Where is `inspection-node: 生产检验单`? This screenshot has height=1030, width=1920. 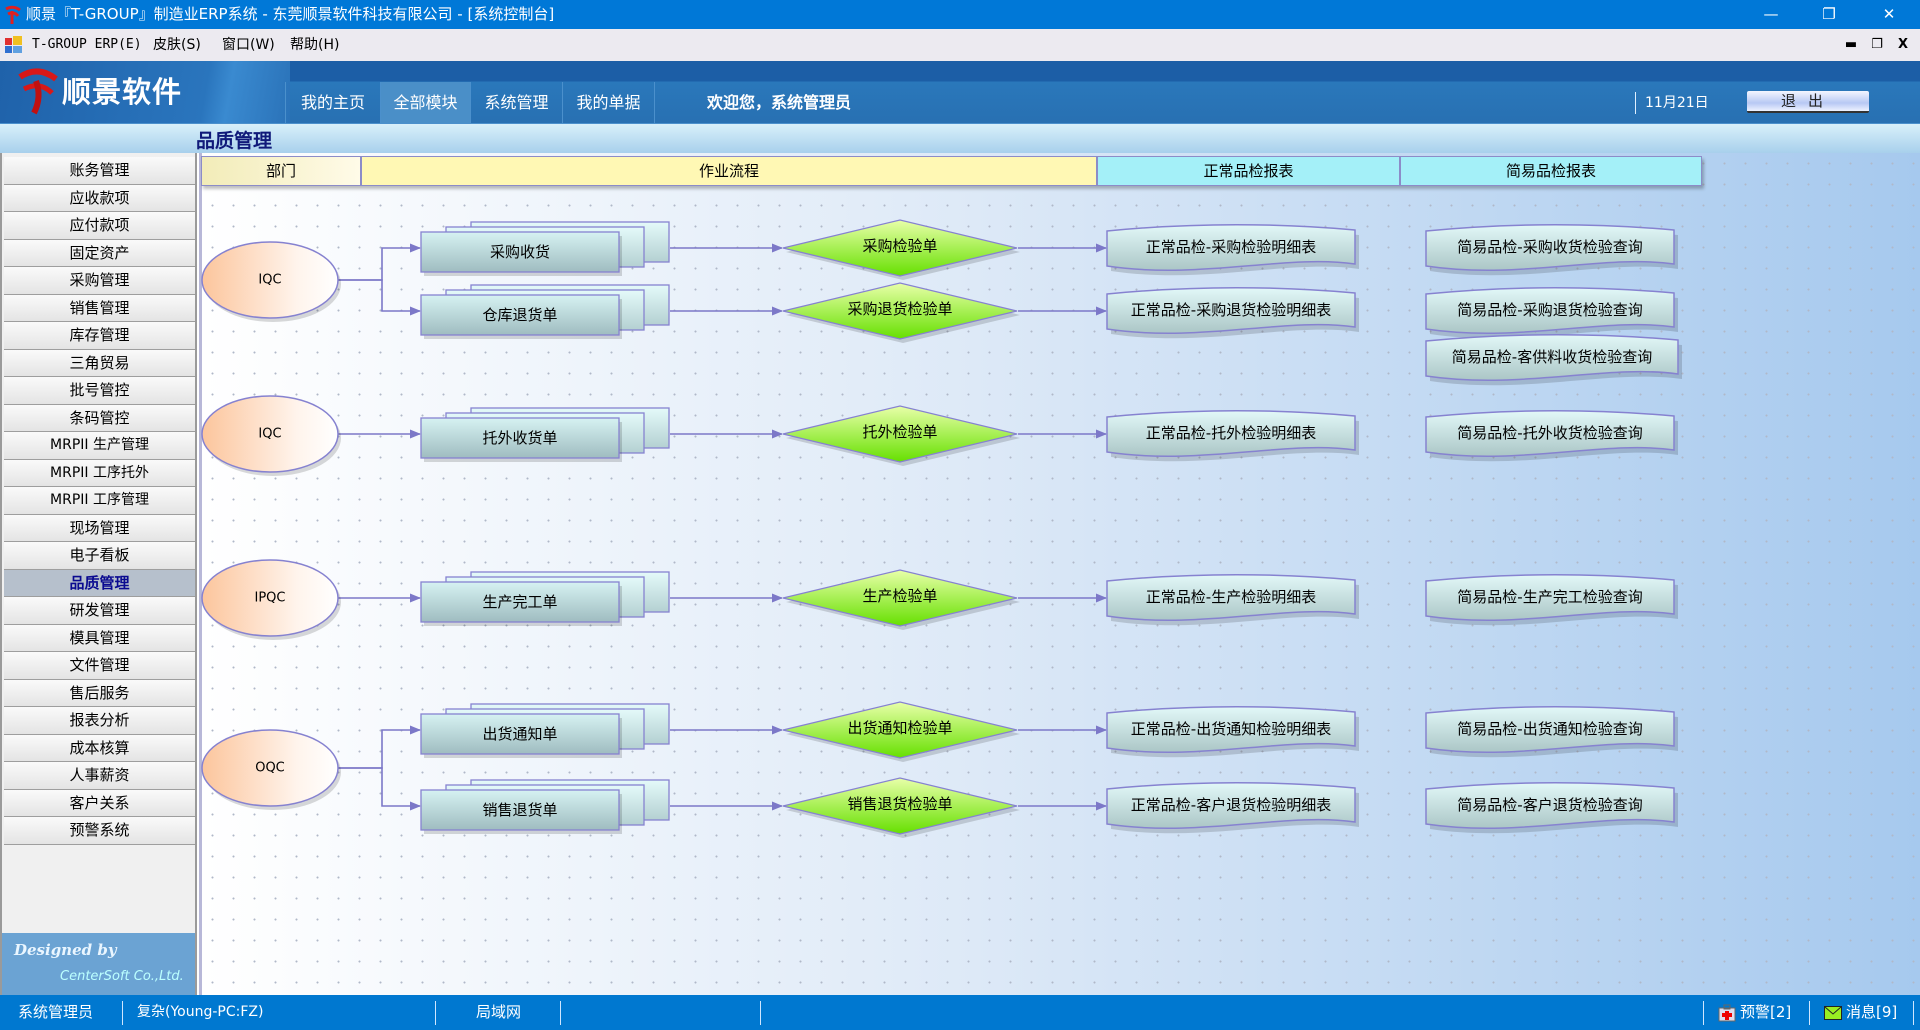
inspection-node: 生产检验单 is located at coordinates (901, 599).